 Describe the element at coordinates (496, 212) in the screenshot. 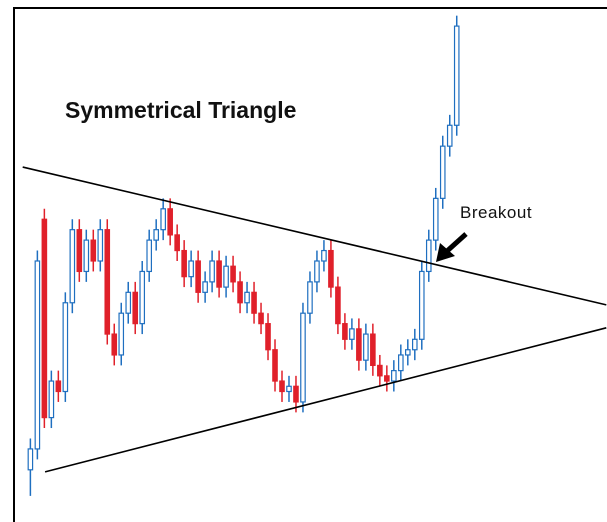

I see `annotation: Breakout` at that location.